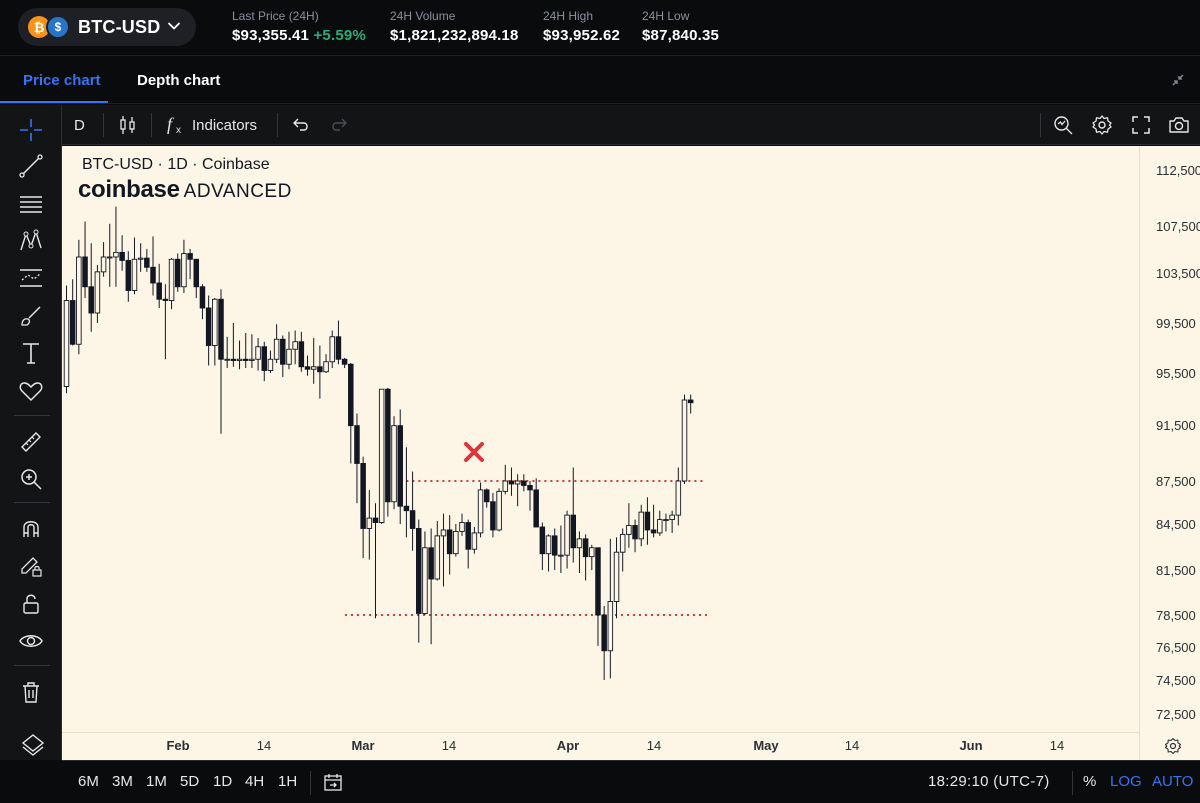 The height and width of the screenshot is (803, 1200). I want to click on svg-text: x, so click(178, 130).